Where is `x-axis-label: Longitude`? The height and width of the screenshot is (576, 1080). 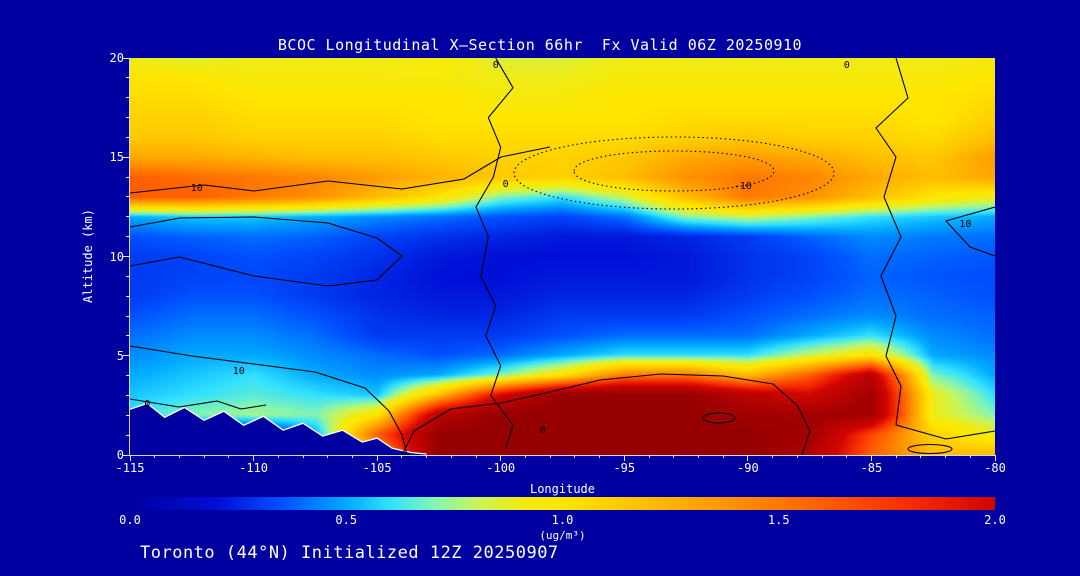
x-axis-label: Longitude is located at coordinates (562, 489).